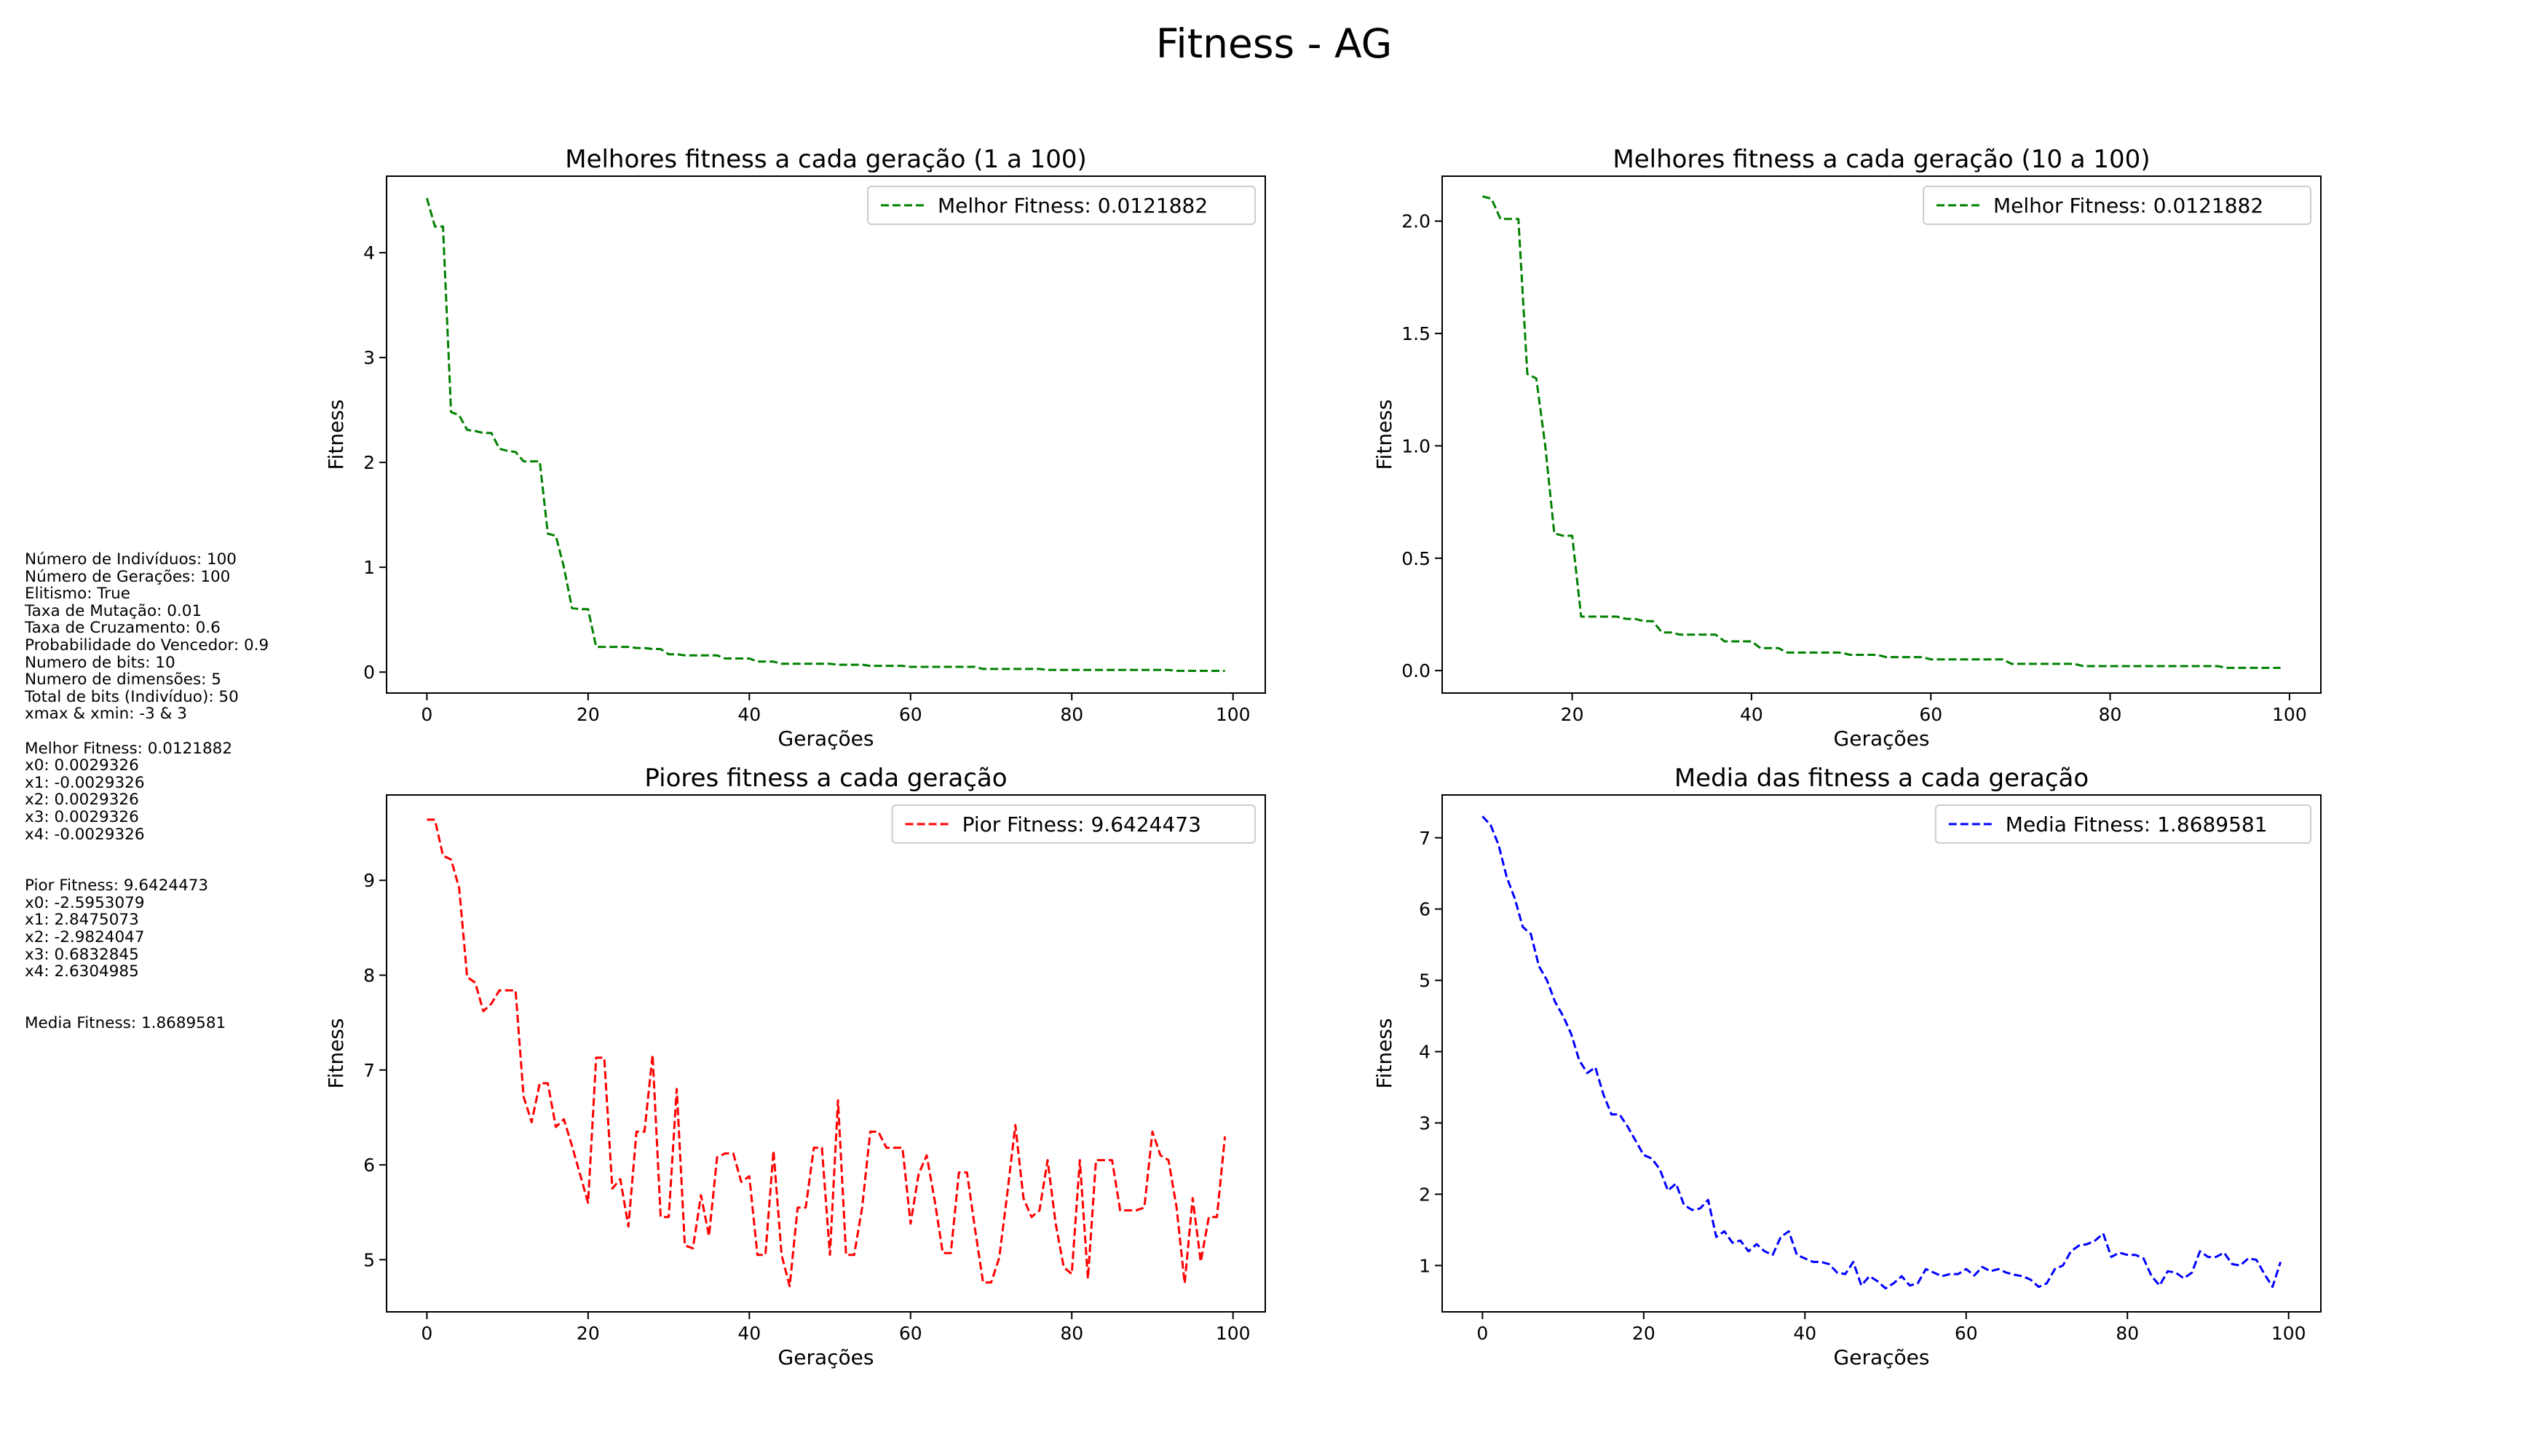  Describe the element at coordinates (106, 714) in the screenshot. I see `info-line: xmax & xmin: -3 & 3` at that location.